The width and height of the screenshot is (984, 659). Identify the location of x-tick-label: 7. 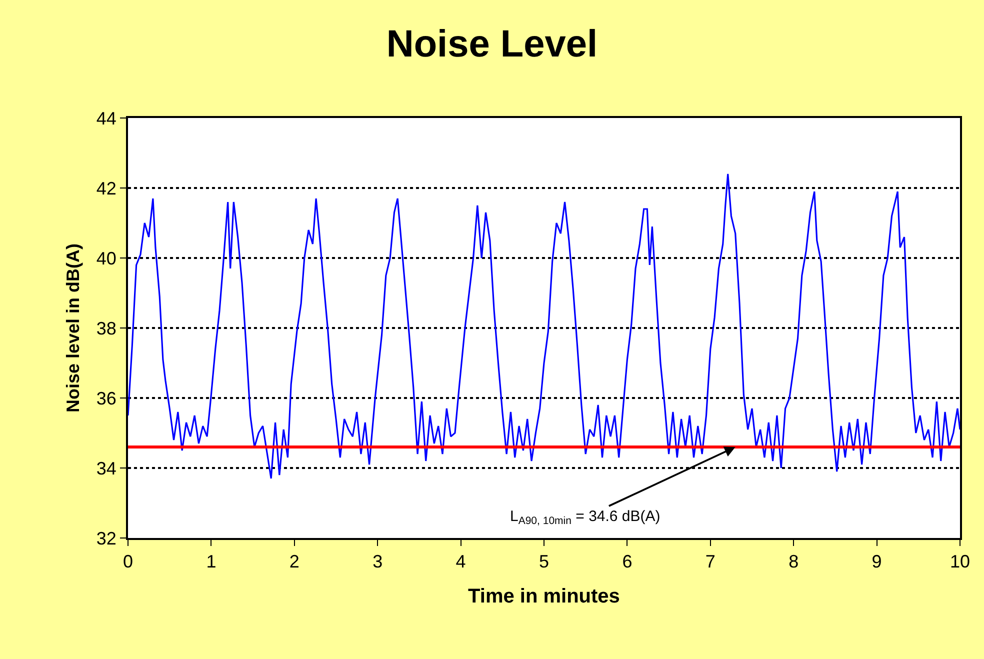
(710, 562).